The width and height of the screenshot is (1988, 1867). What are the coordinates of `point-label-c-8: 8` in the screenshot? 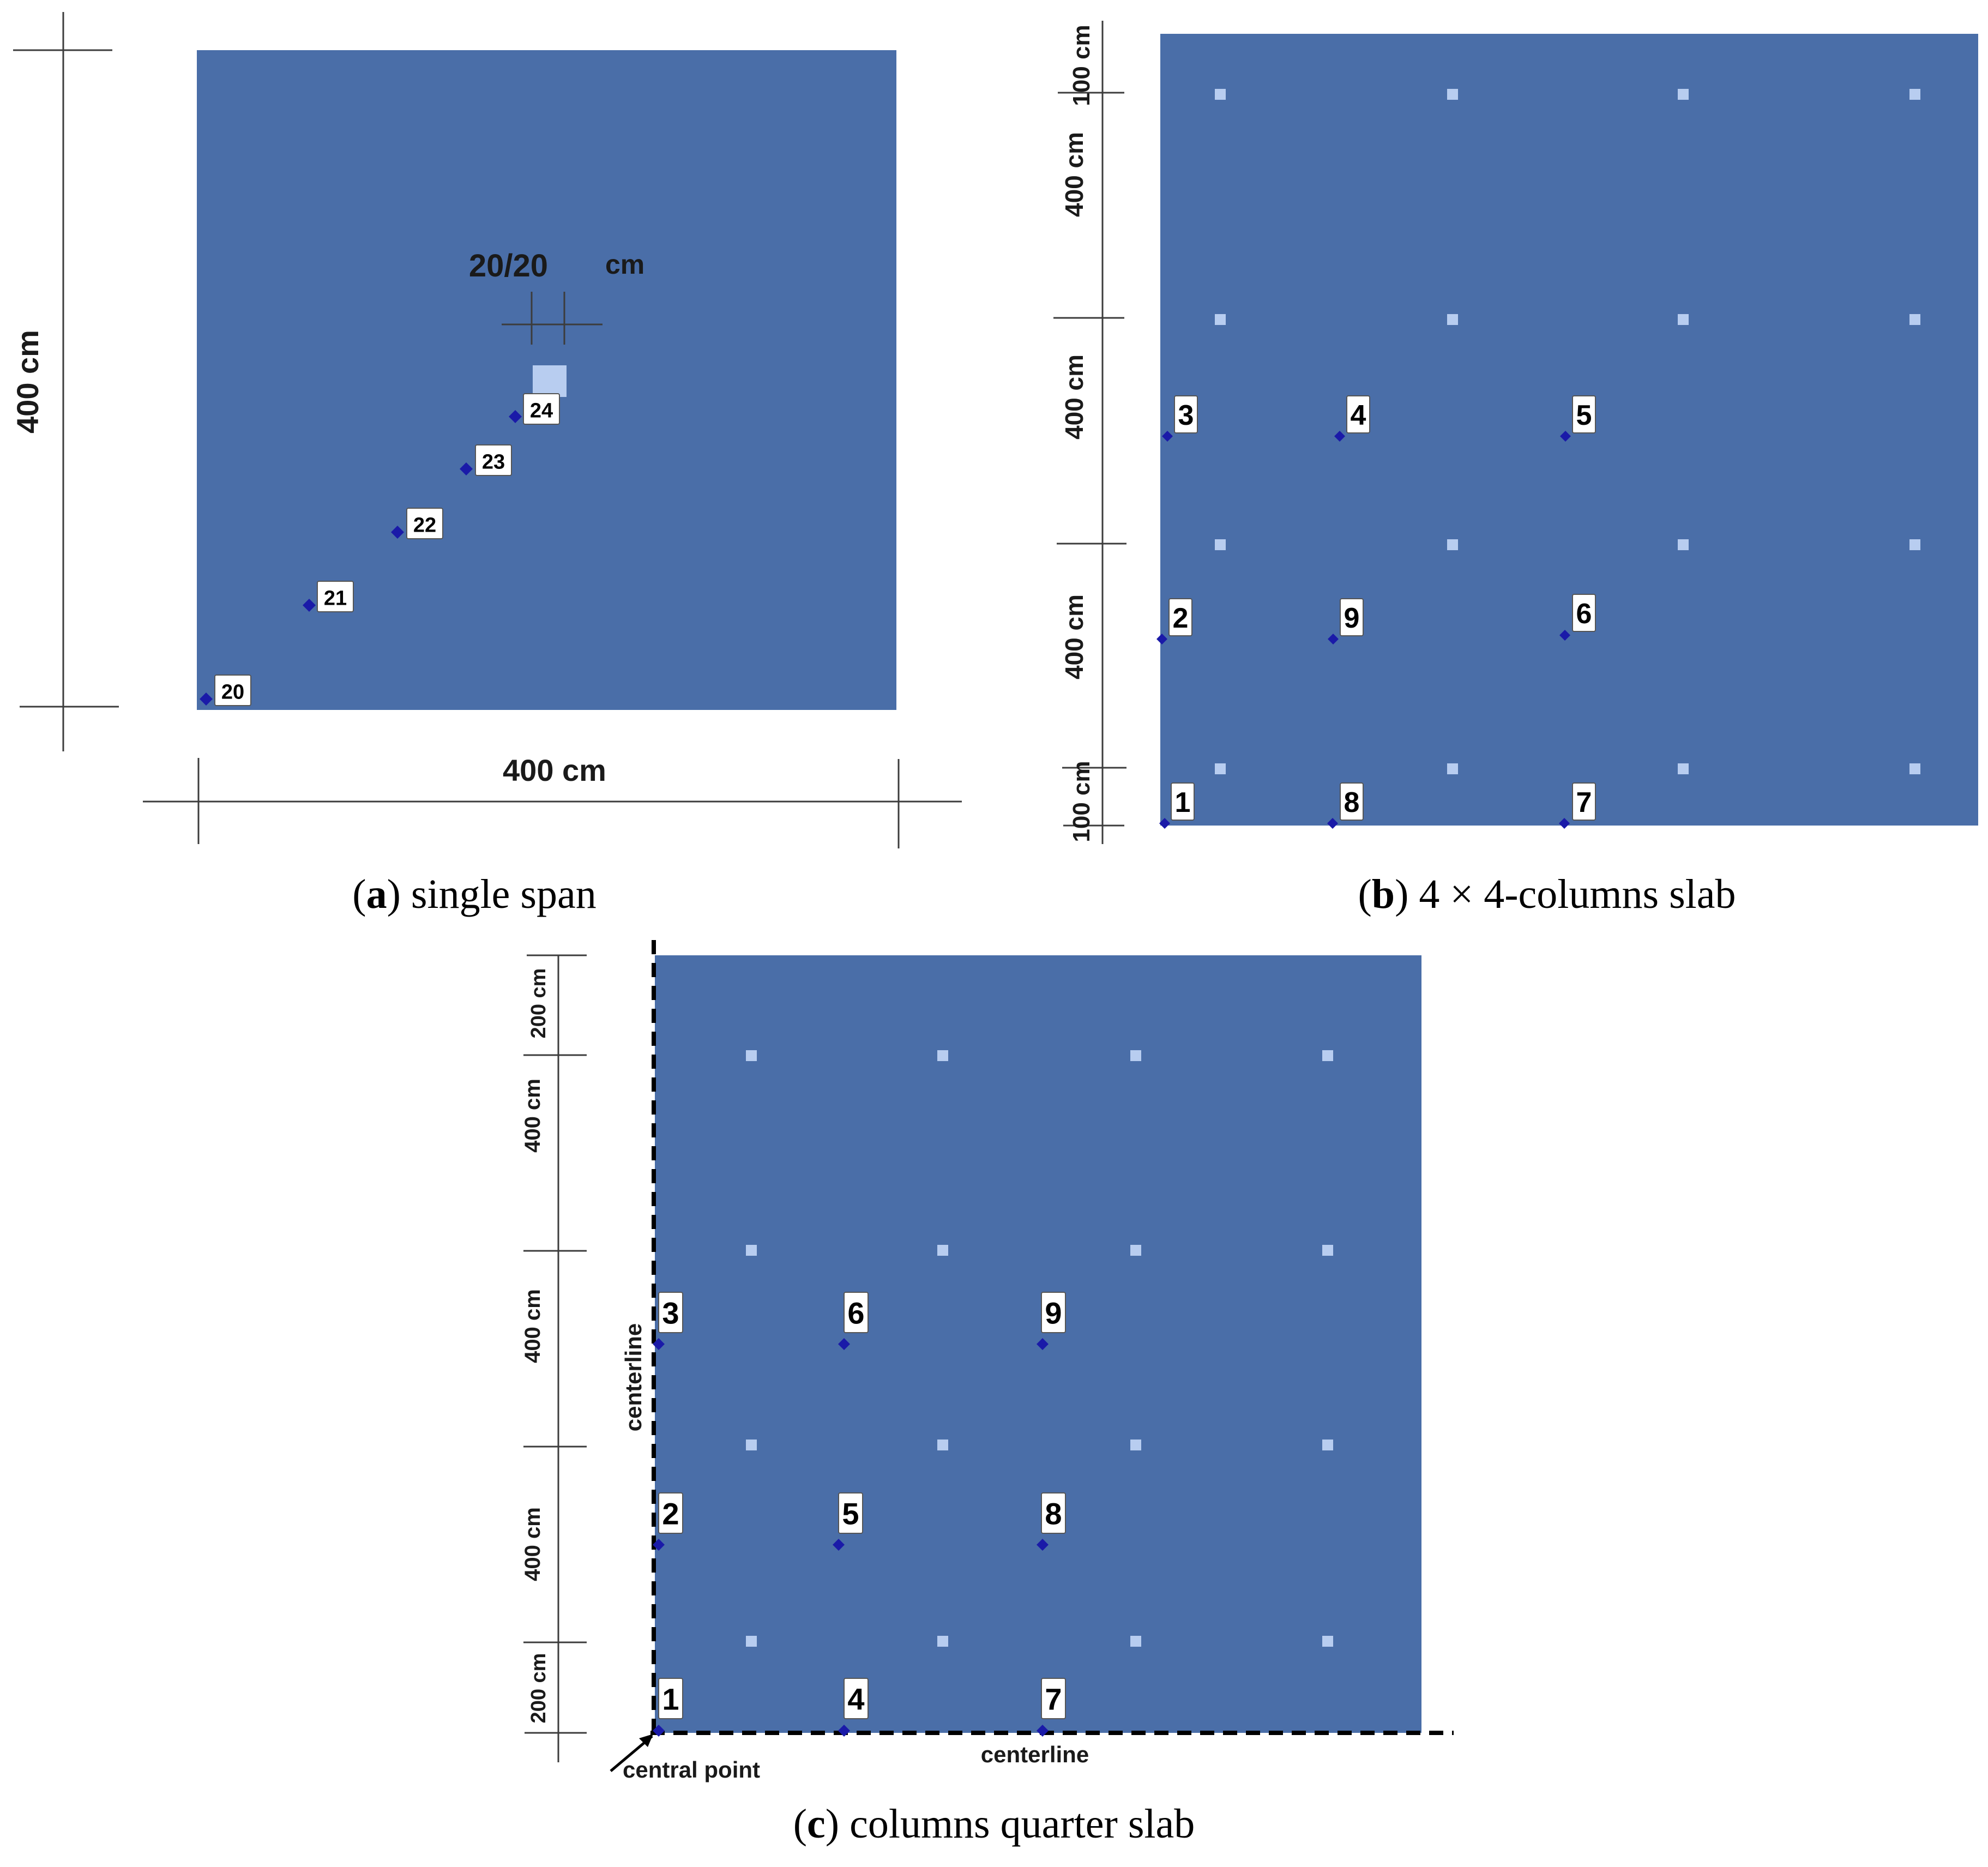 It's located at (1053, 1513).